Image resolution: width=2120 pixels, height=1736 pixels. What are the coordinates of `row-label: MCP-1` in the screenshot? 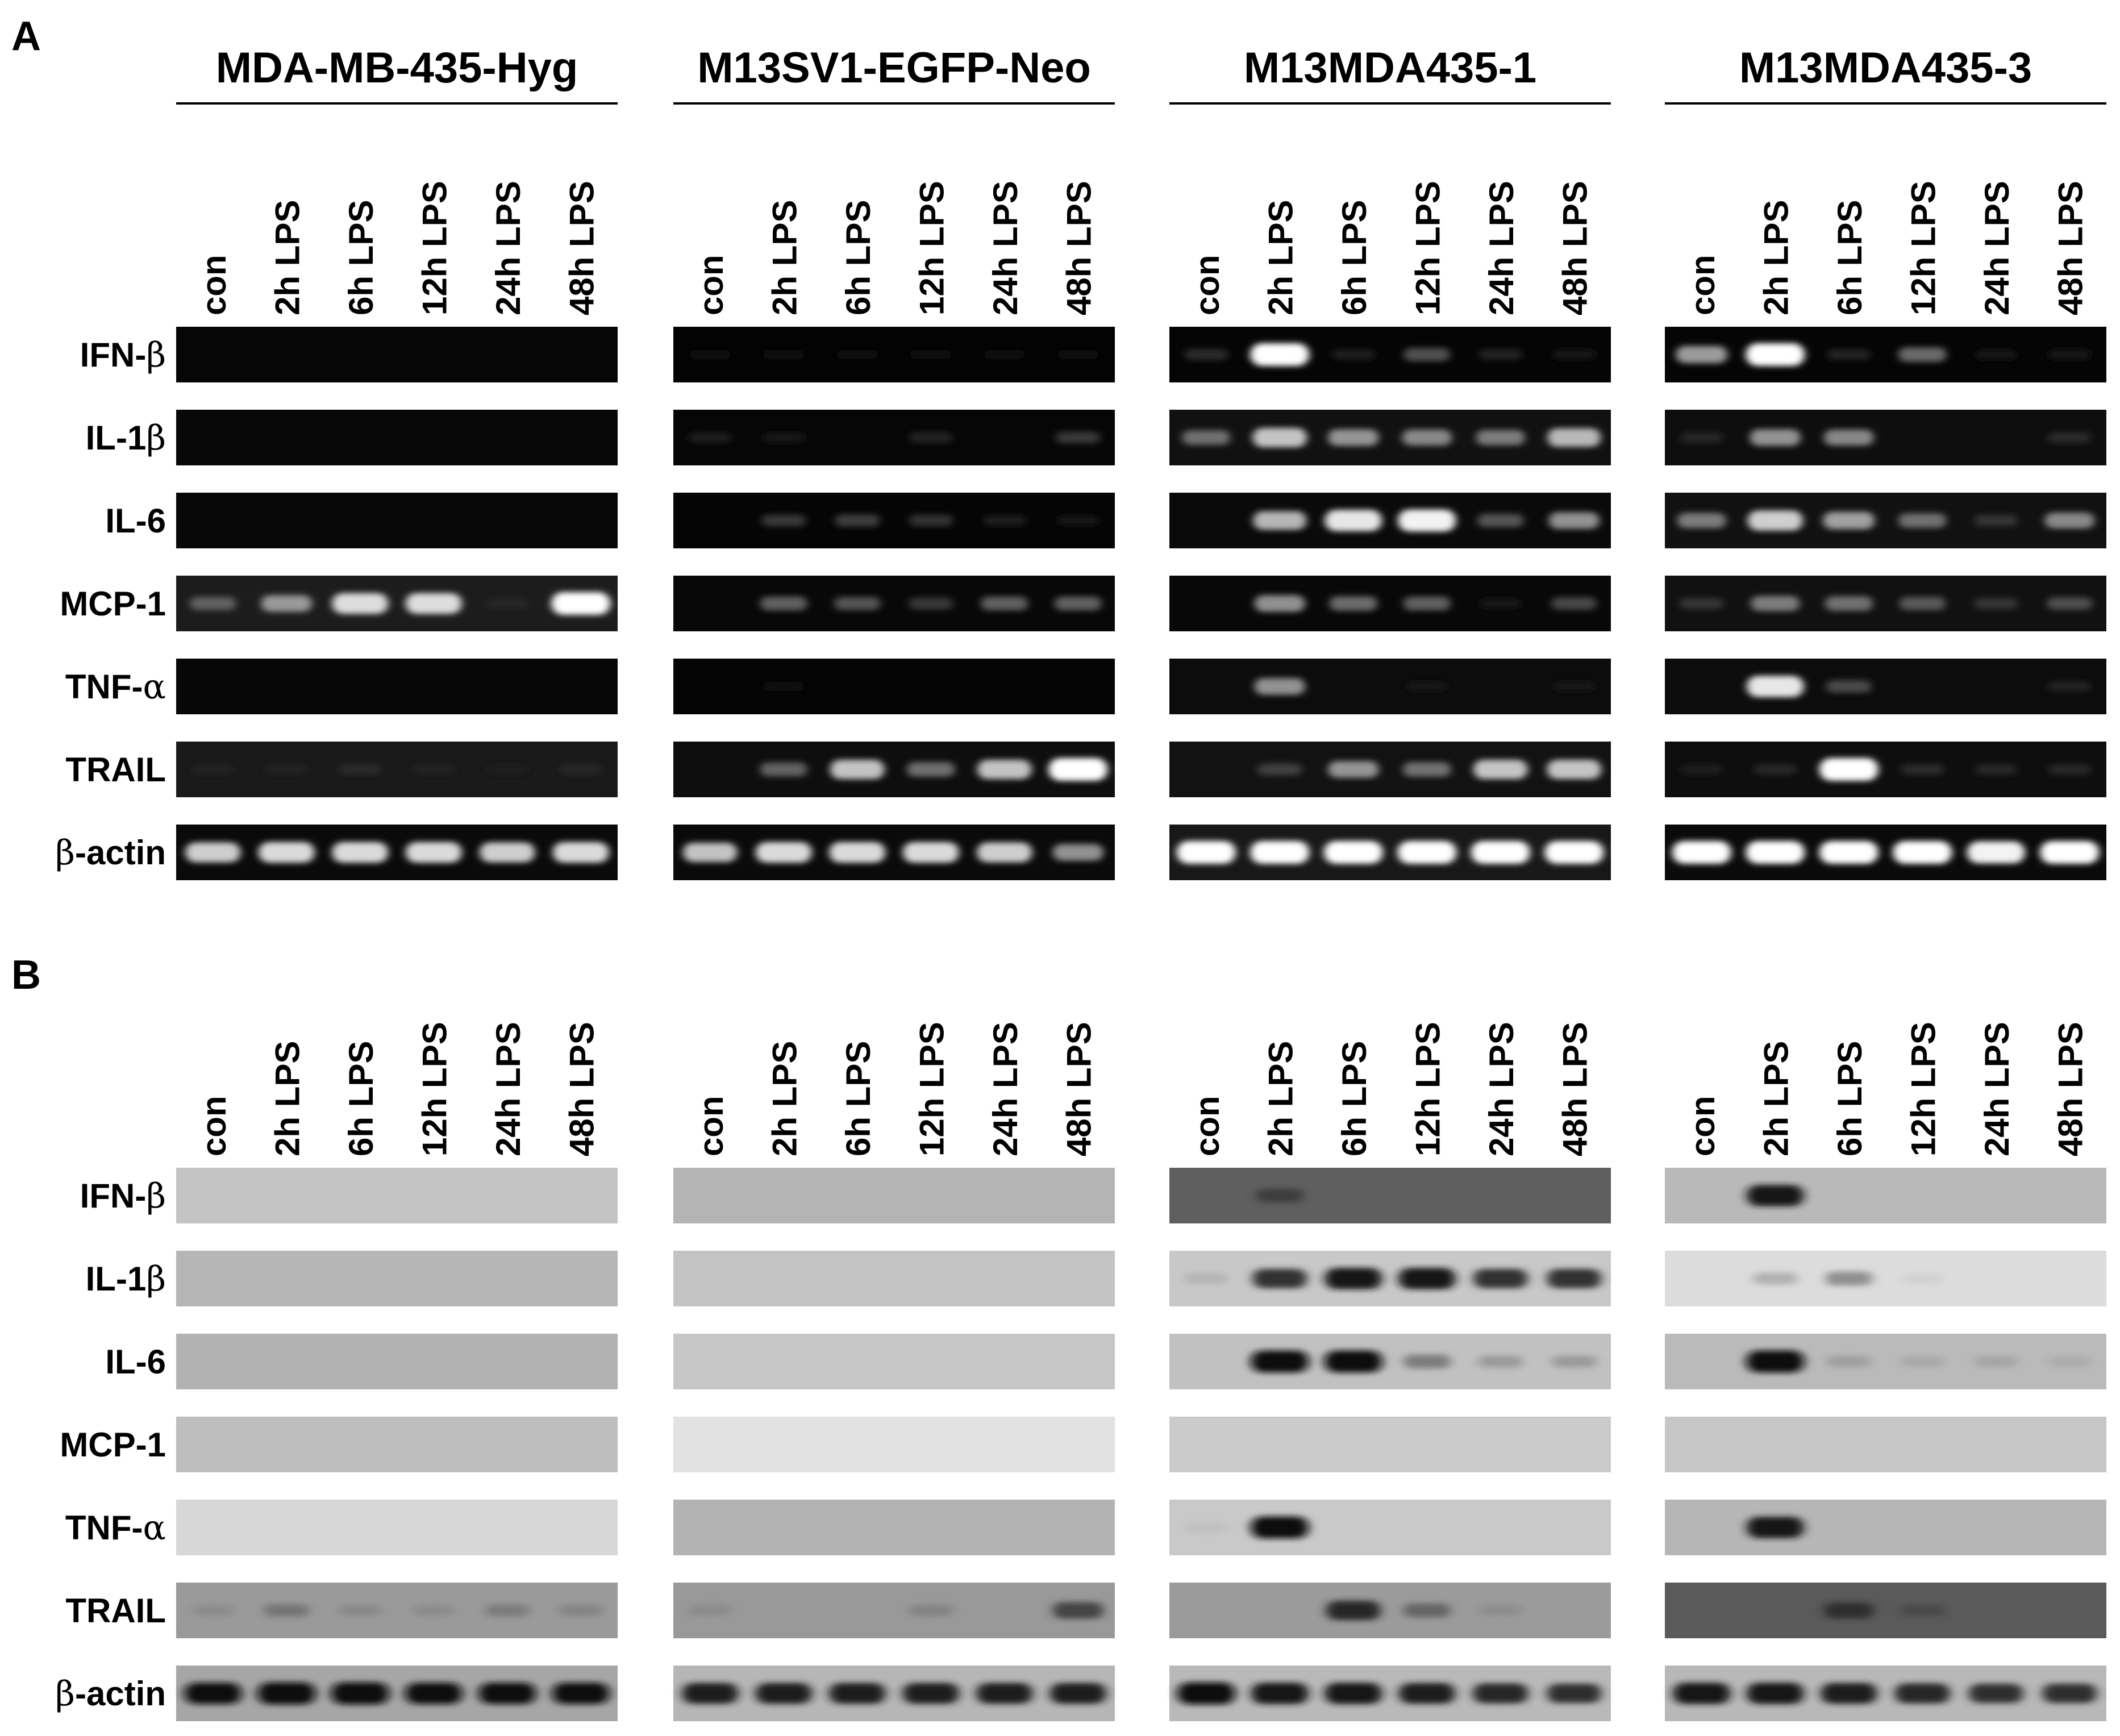 It's located at (113, 1445).